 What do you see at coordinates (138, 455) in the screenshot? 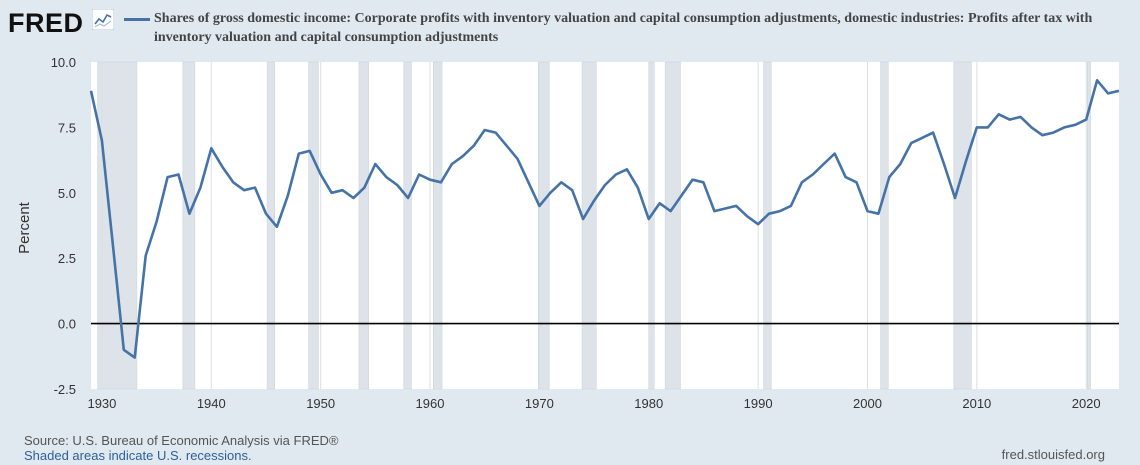
I see `recession-note: Shaded areas indicate U.S. recessions.` at bounding box center [138, 455].